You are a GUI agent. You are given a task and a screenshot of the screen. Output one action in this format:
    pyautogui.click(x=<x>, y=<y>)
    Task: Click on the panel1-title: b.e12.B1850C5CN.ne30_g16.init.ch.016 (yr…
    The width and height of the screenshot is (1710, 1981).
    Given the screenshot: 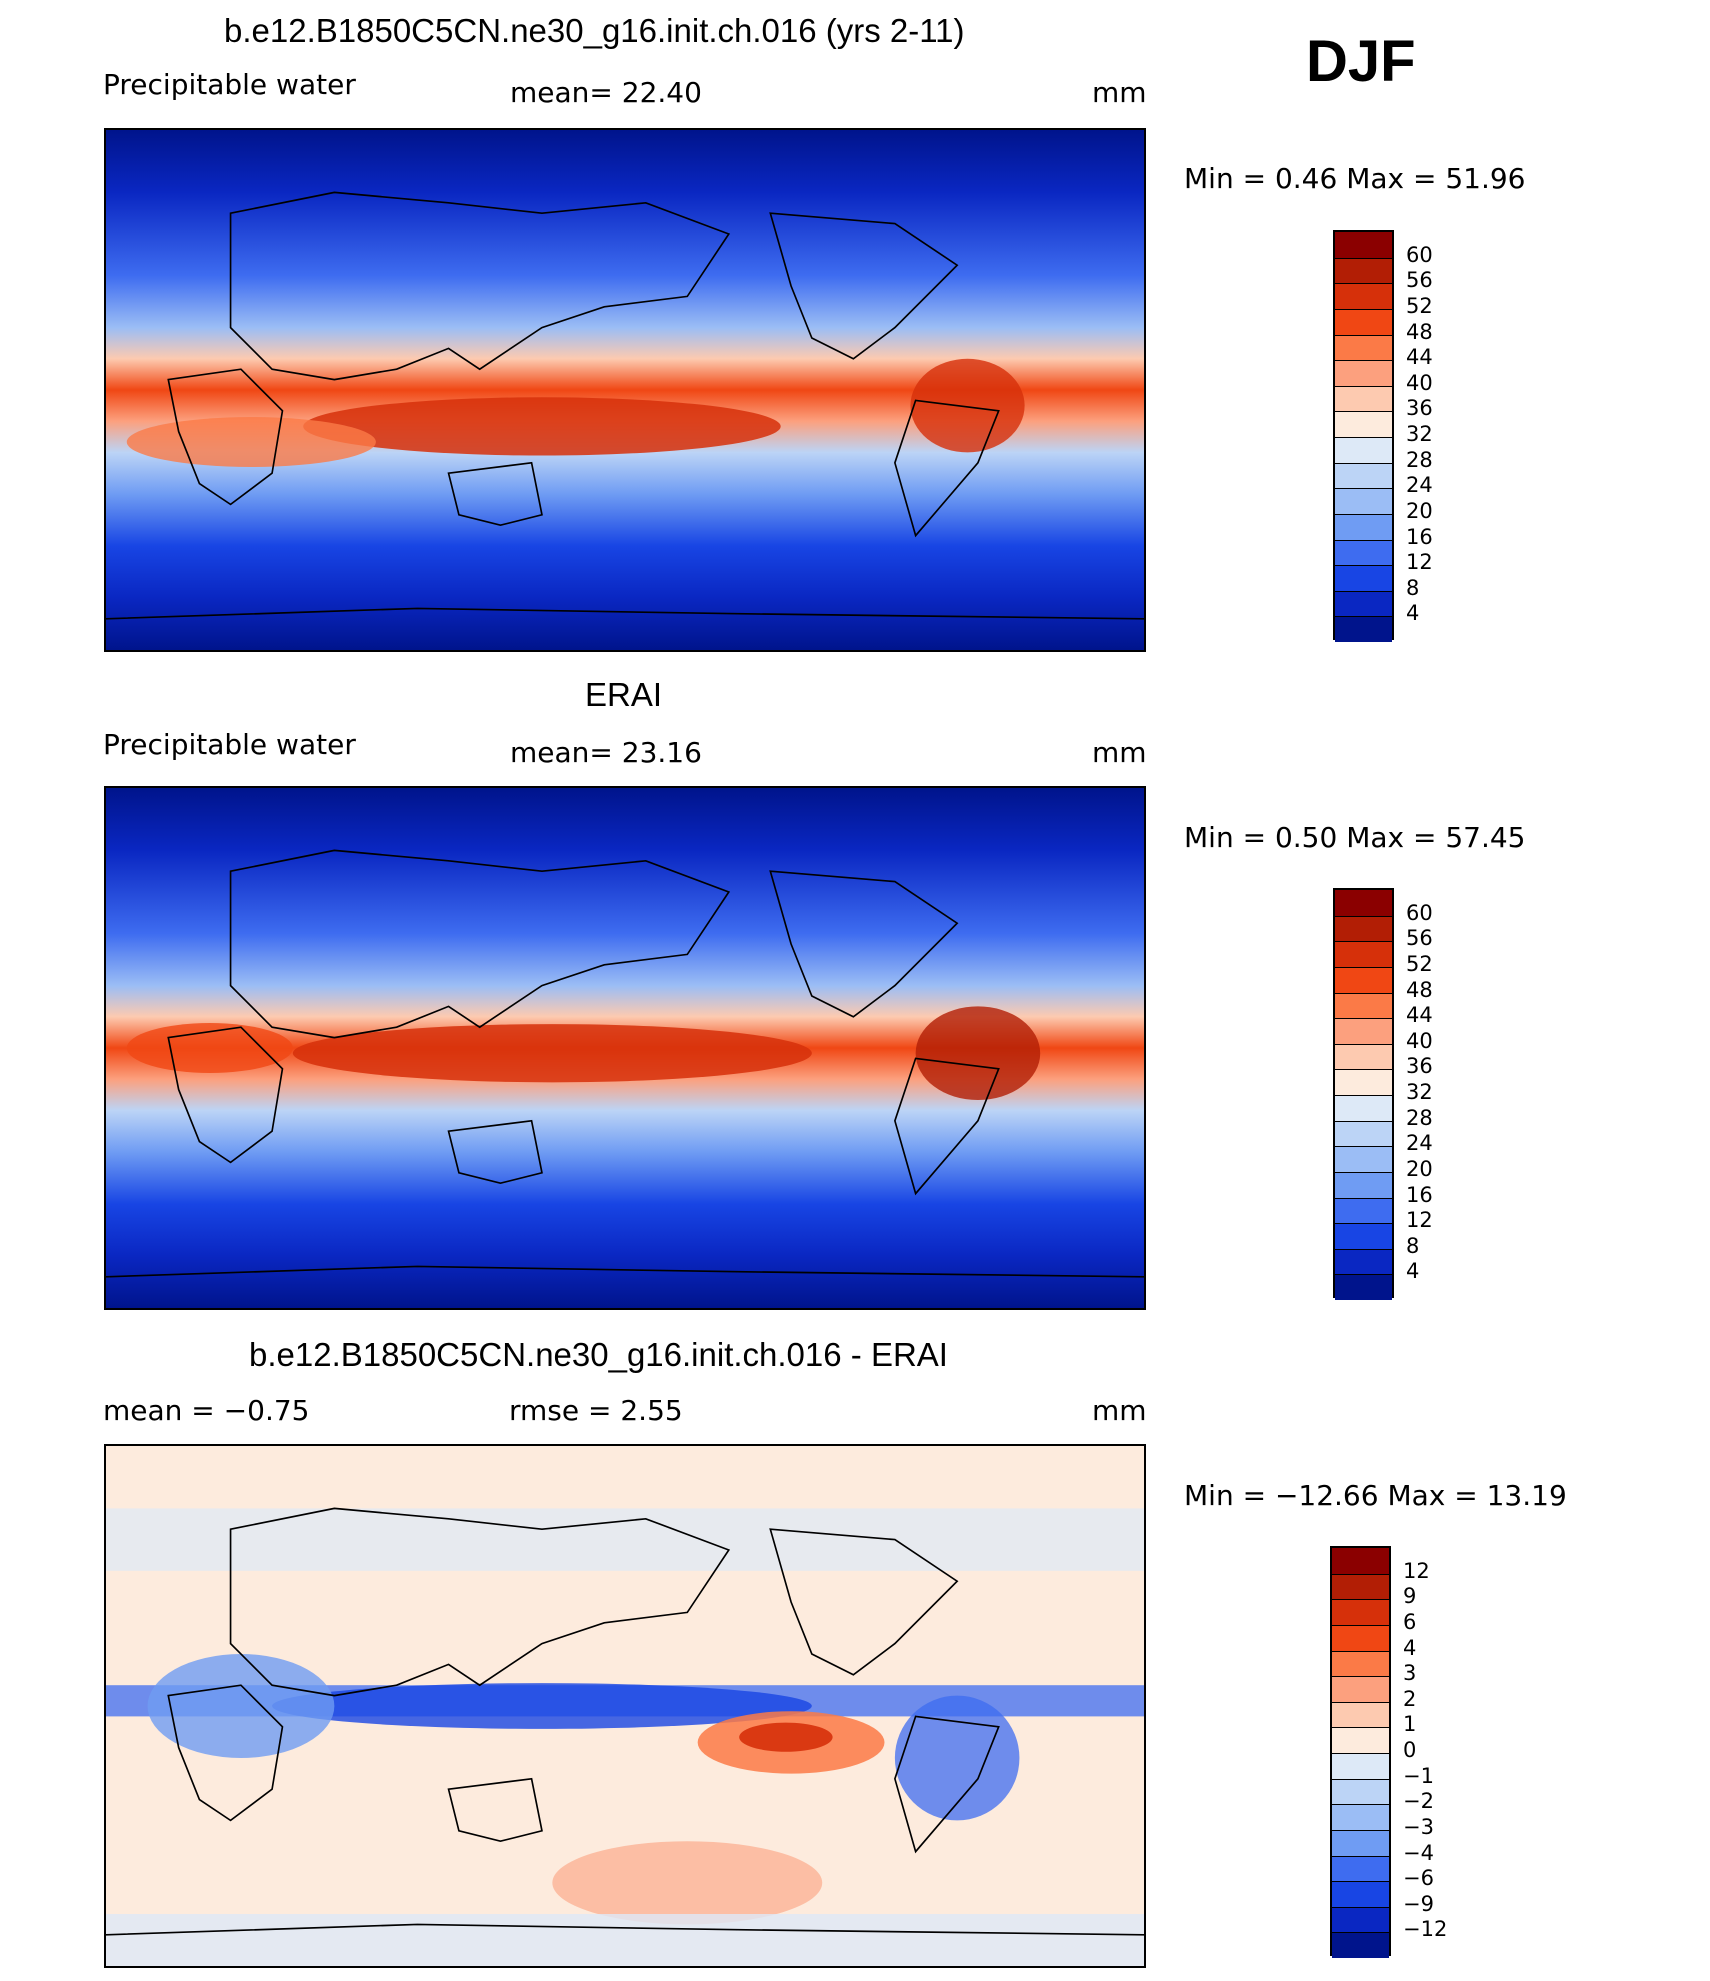 What is the action you would take?
    pyautogui.click(x=594, y=30)
    